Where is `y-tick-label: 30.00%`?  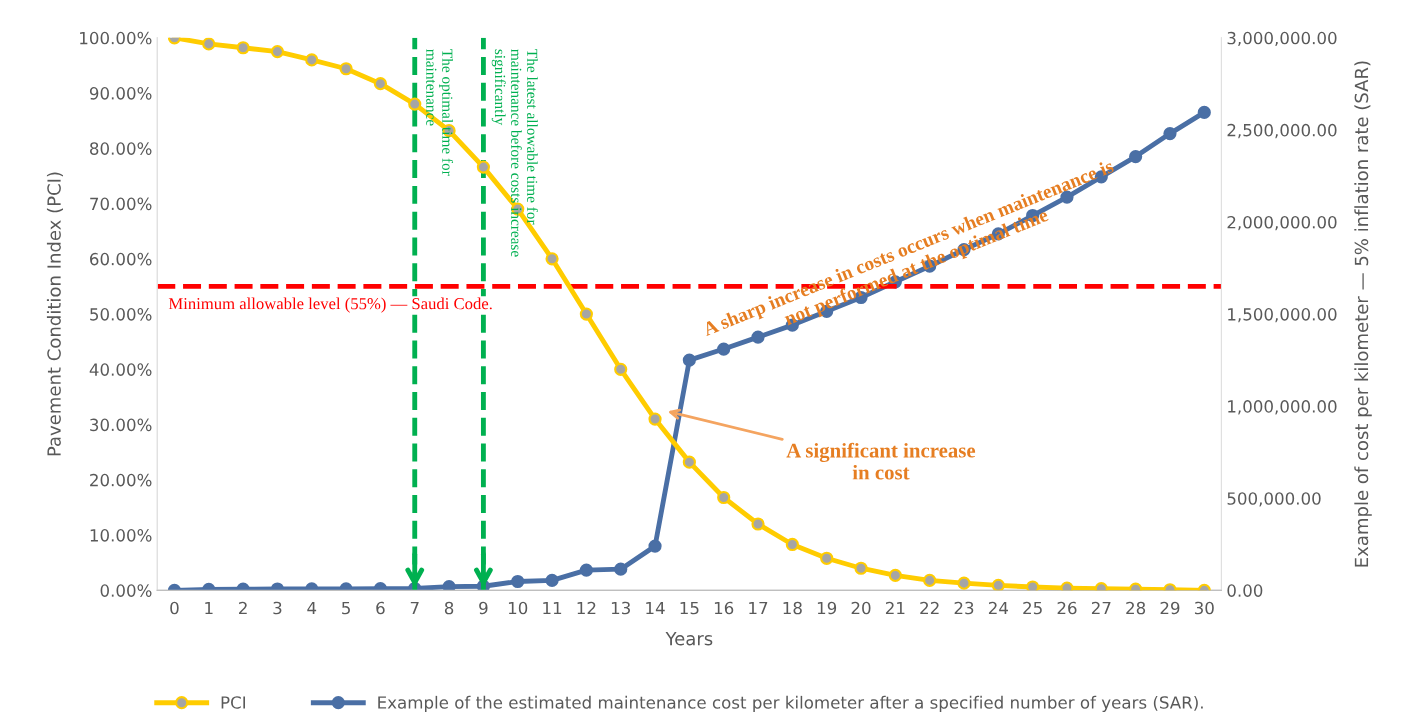
y-tick-label: 30.00% is located at coordinates (121, 425).